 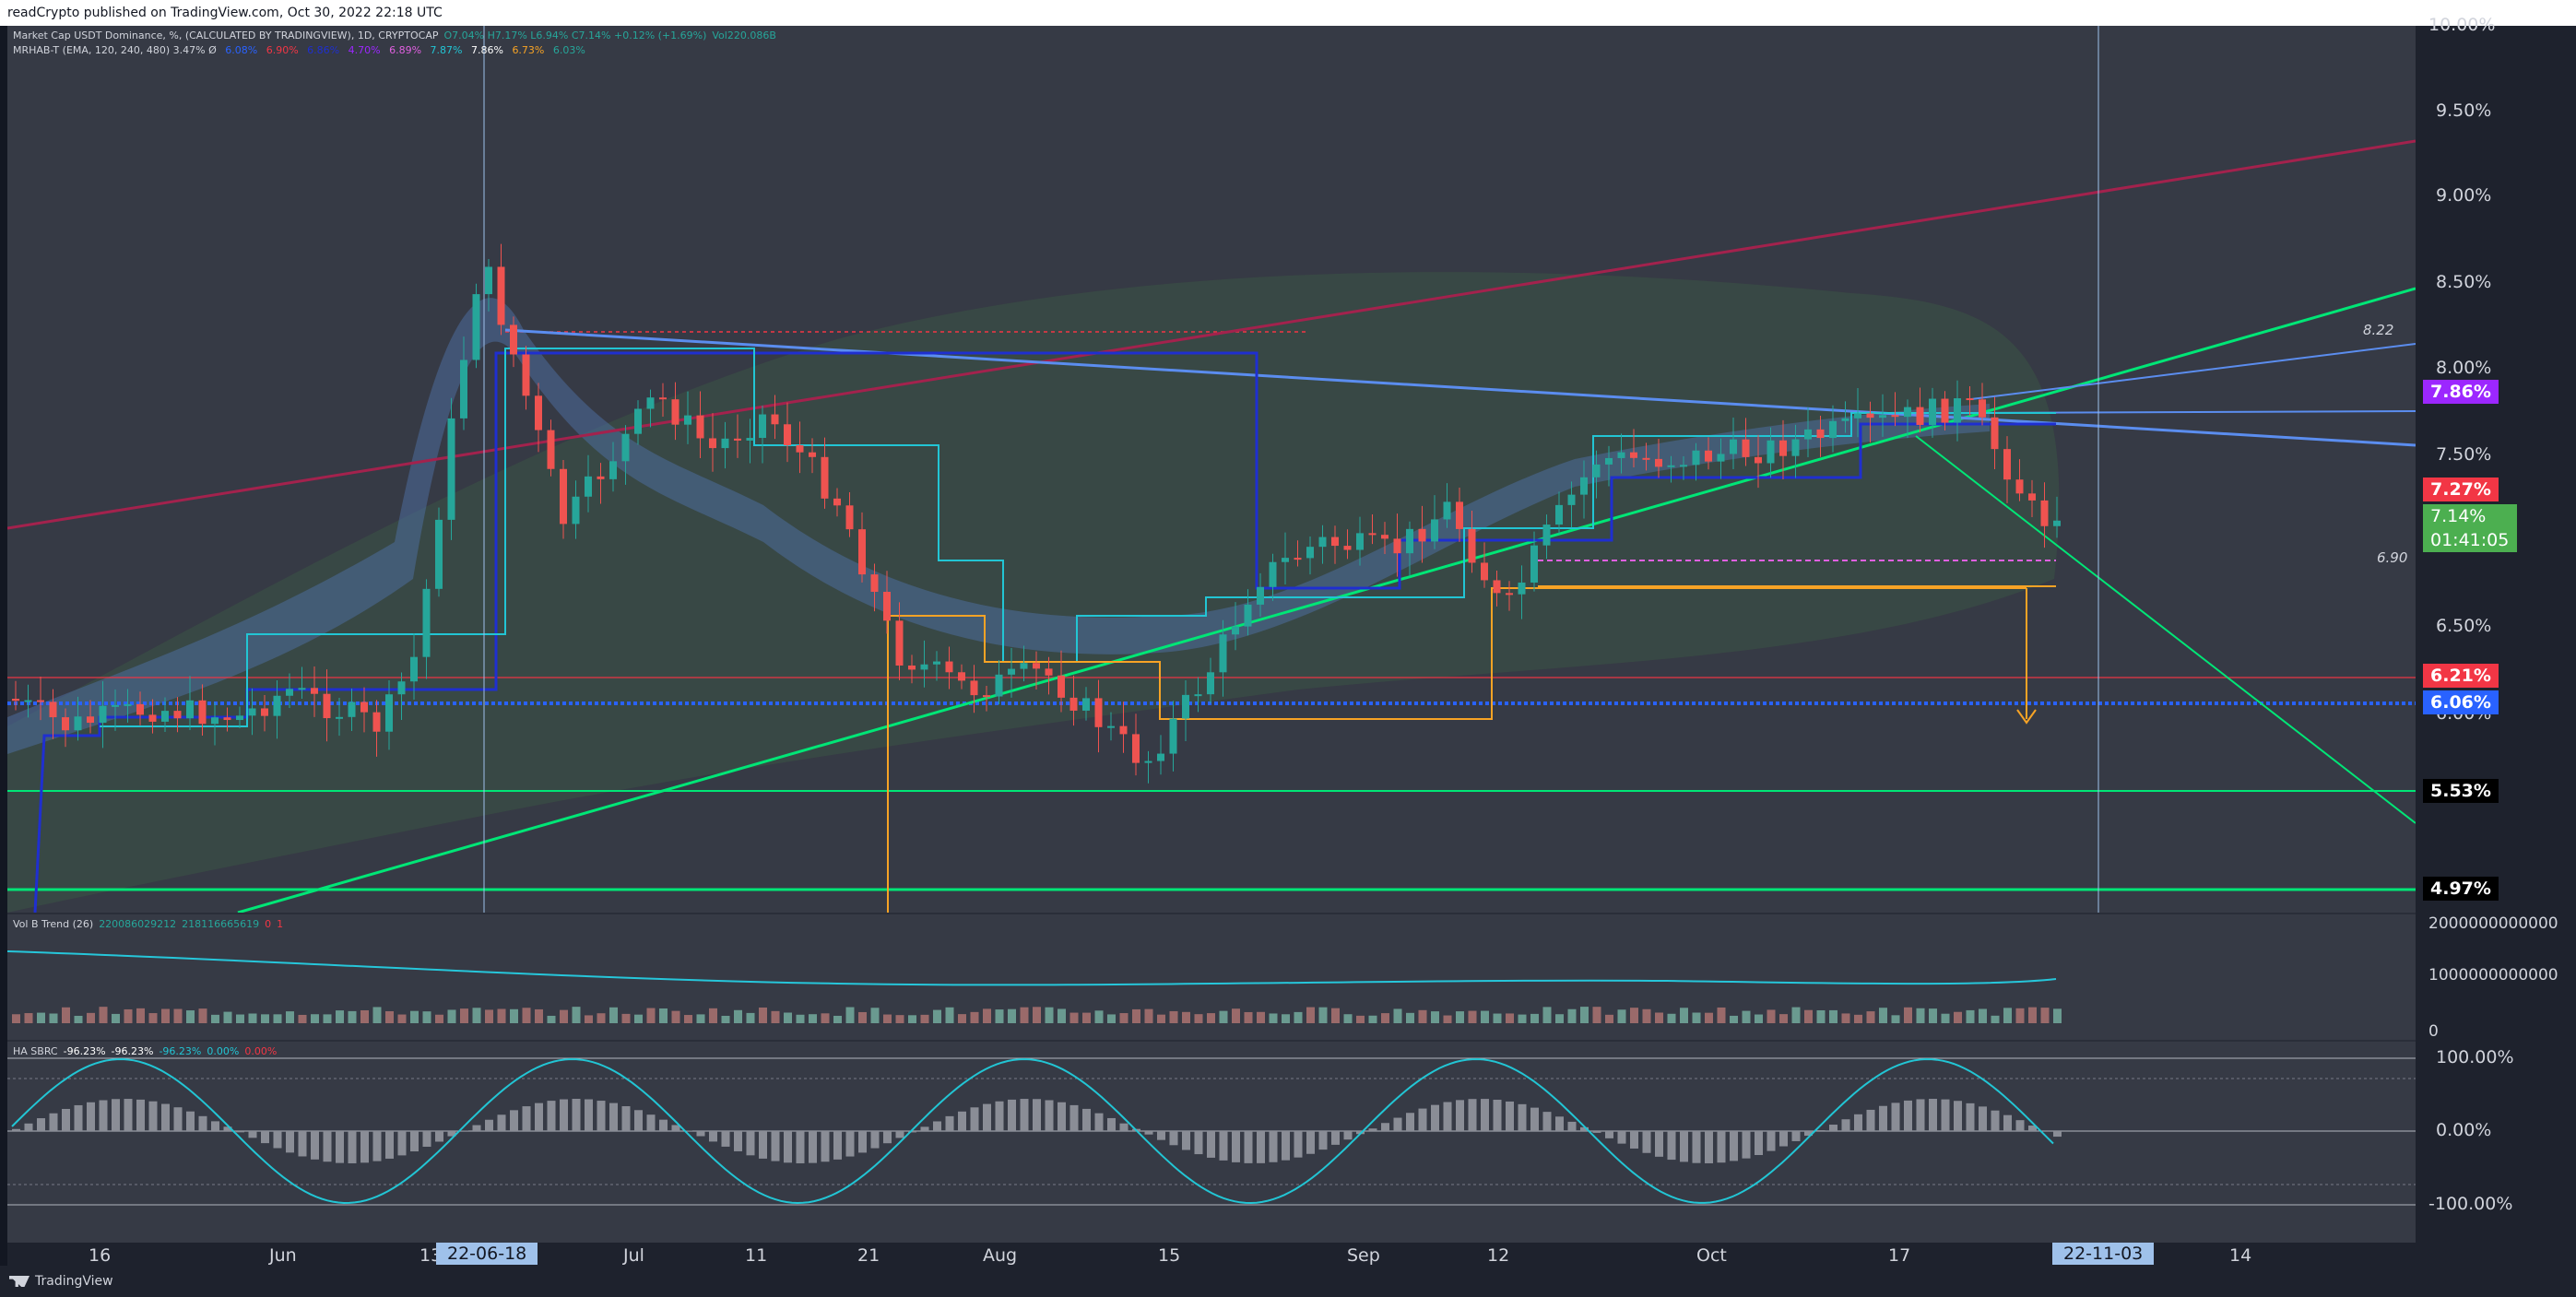 I want to click on time-tick: 17, so click(x=1899, y=1255).